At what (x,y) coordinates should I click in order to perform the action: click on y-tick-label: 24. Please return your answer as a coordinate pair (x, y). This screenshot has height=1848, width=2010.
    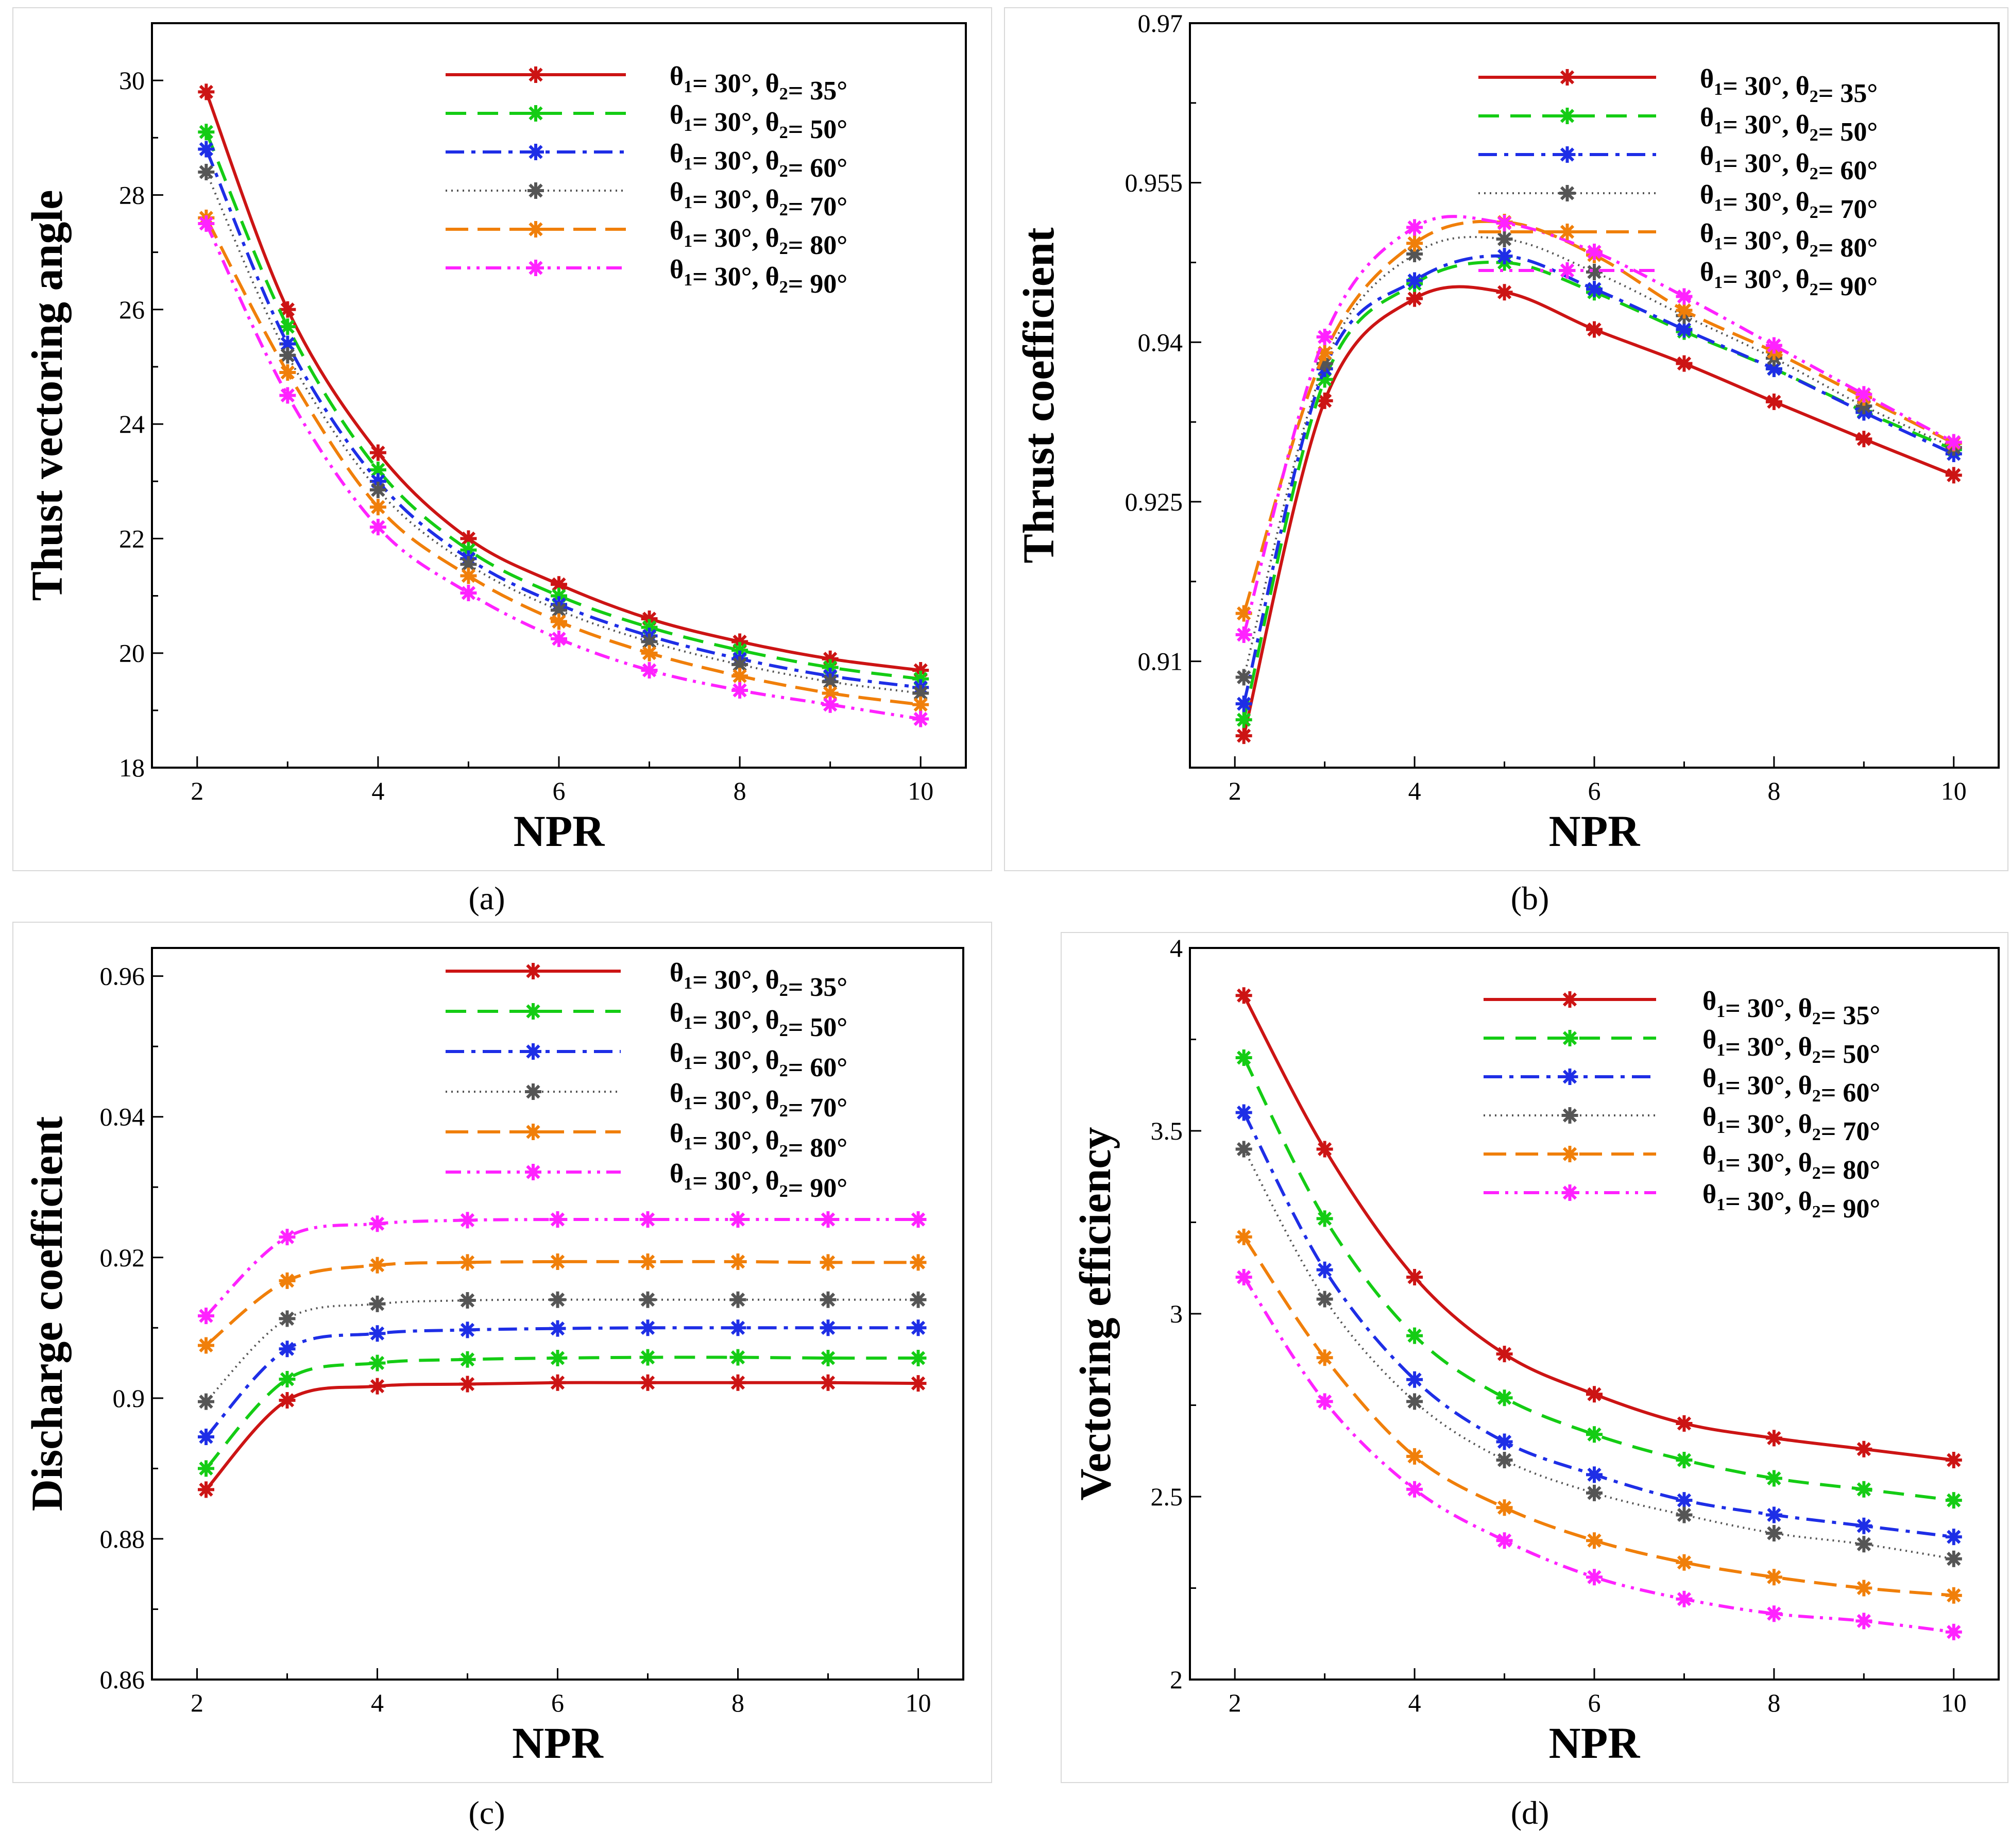
    Looking at the image, I should click on (132, 424).